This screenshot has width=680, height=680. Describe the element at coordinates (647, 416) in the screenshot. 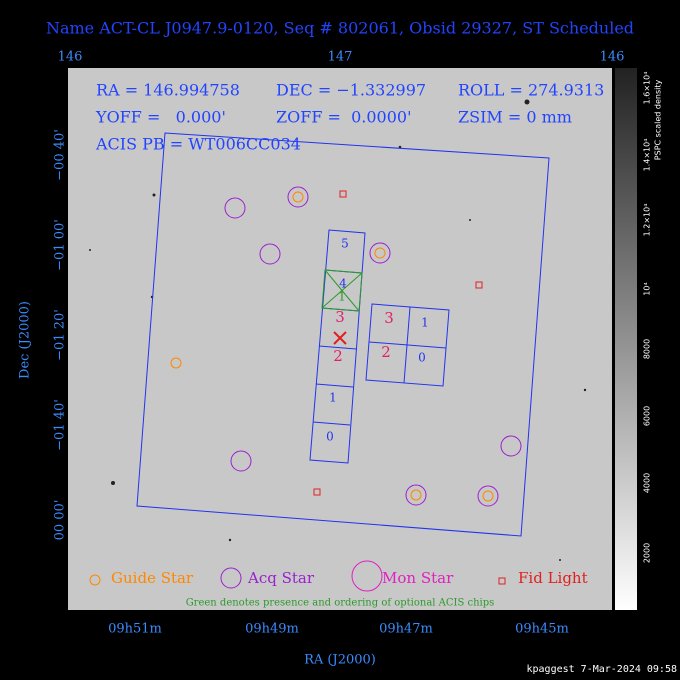

I see `colorbar-tick: 6000` at that location.